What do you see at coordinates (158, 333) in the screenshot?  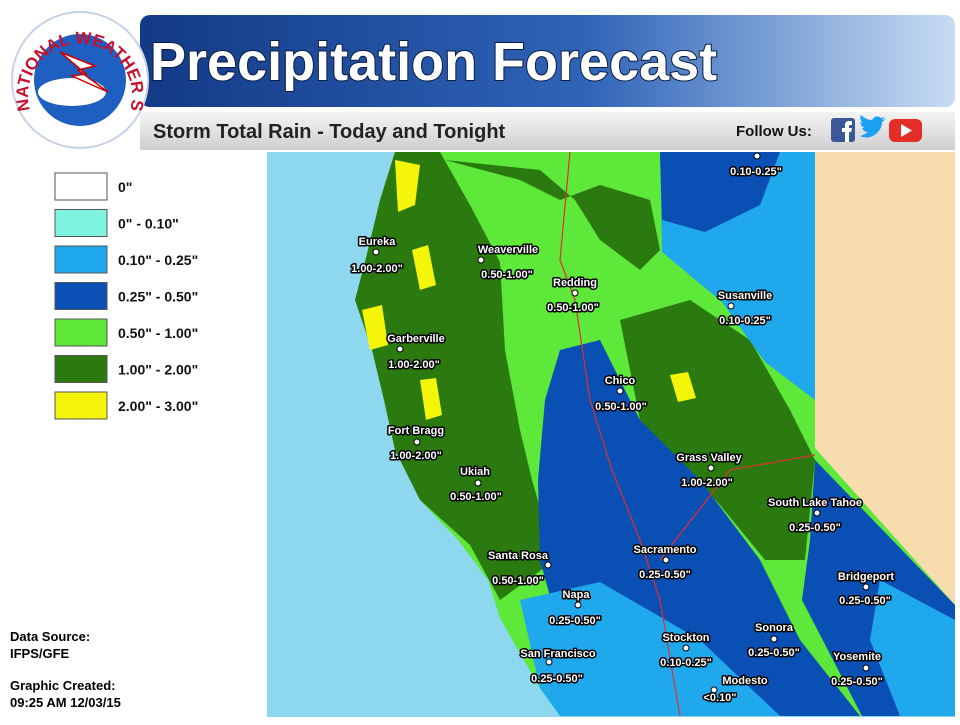 I see `legend-label: 0.50" - 1.00"` at bounding box center [158, 333].